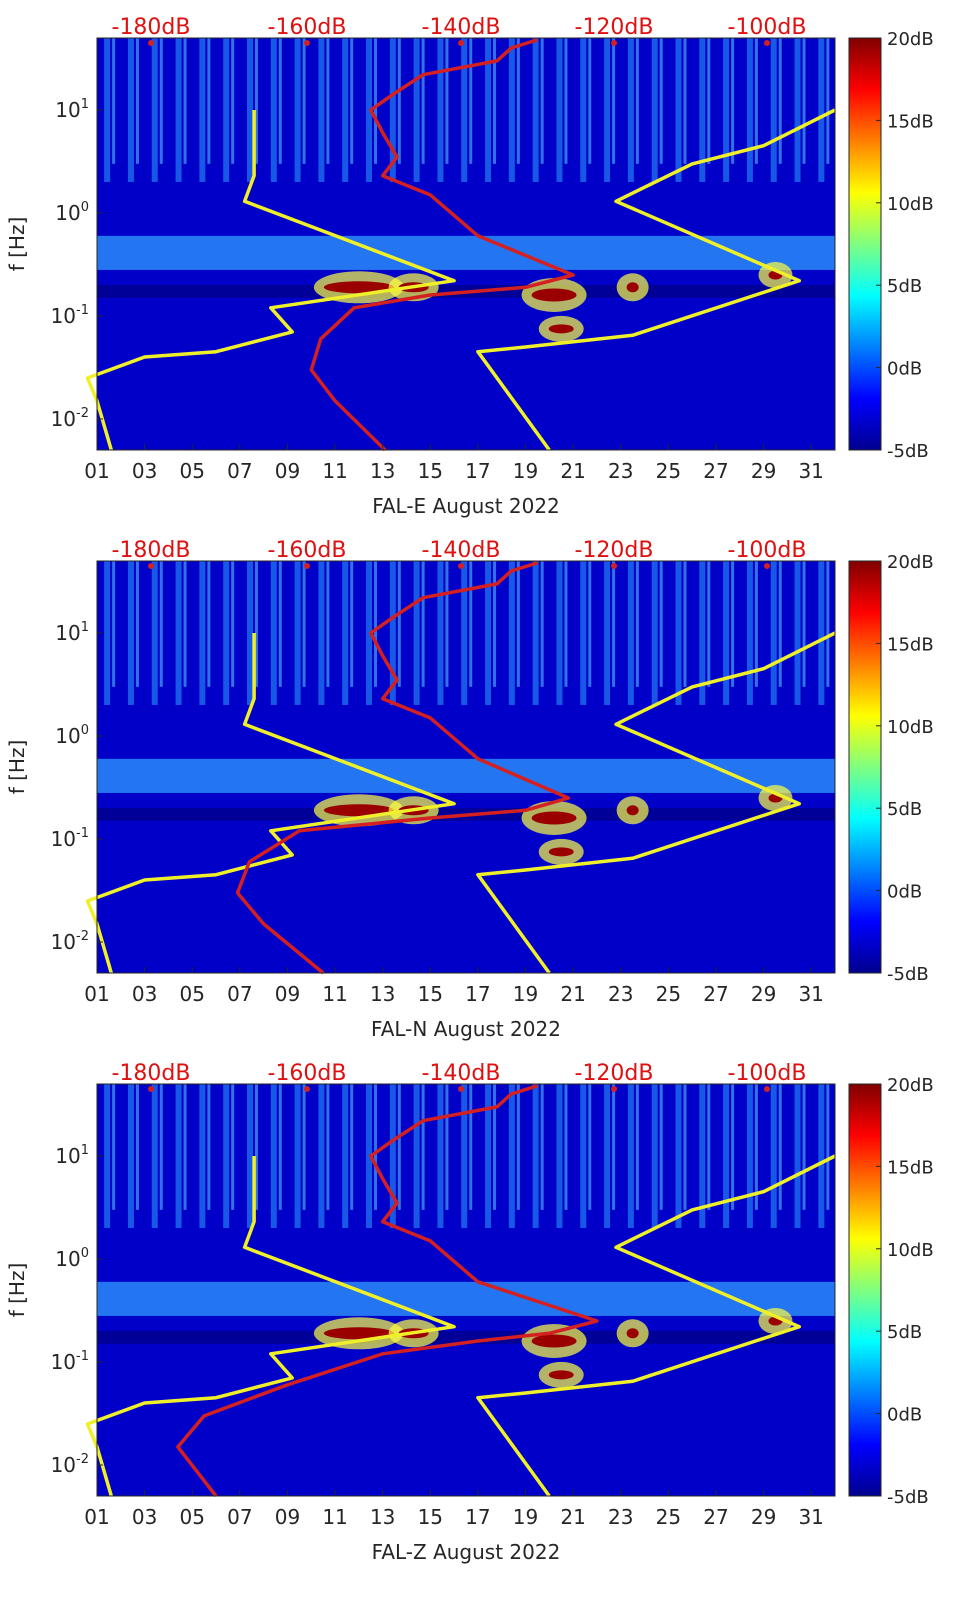 The width and height of the screenshot is (962, 1604). I want to click on colorbar-tick-label: 20dB, so click(910, 562).